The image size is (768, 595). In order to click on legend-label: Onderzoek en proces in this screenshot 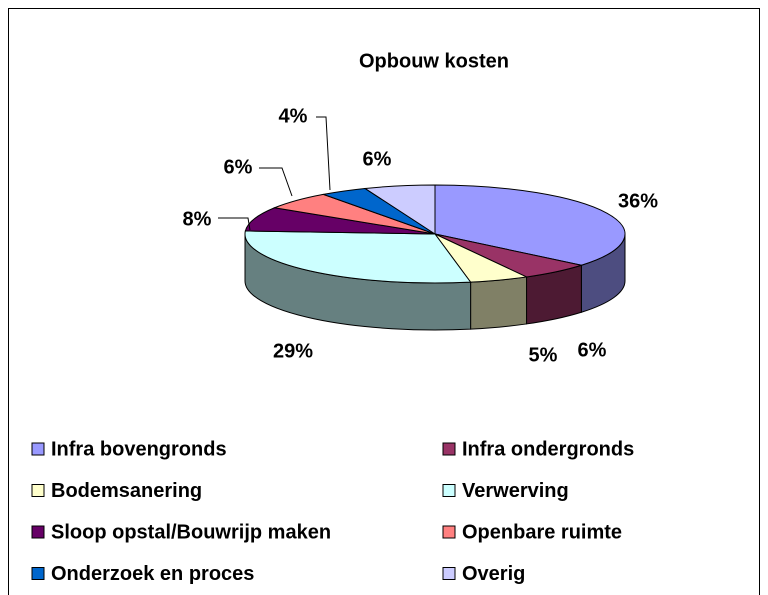, I will do `click(152, 574)`.